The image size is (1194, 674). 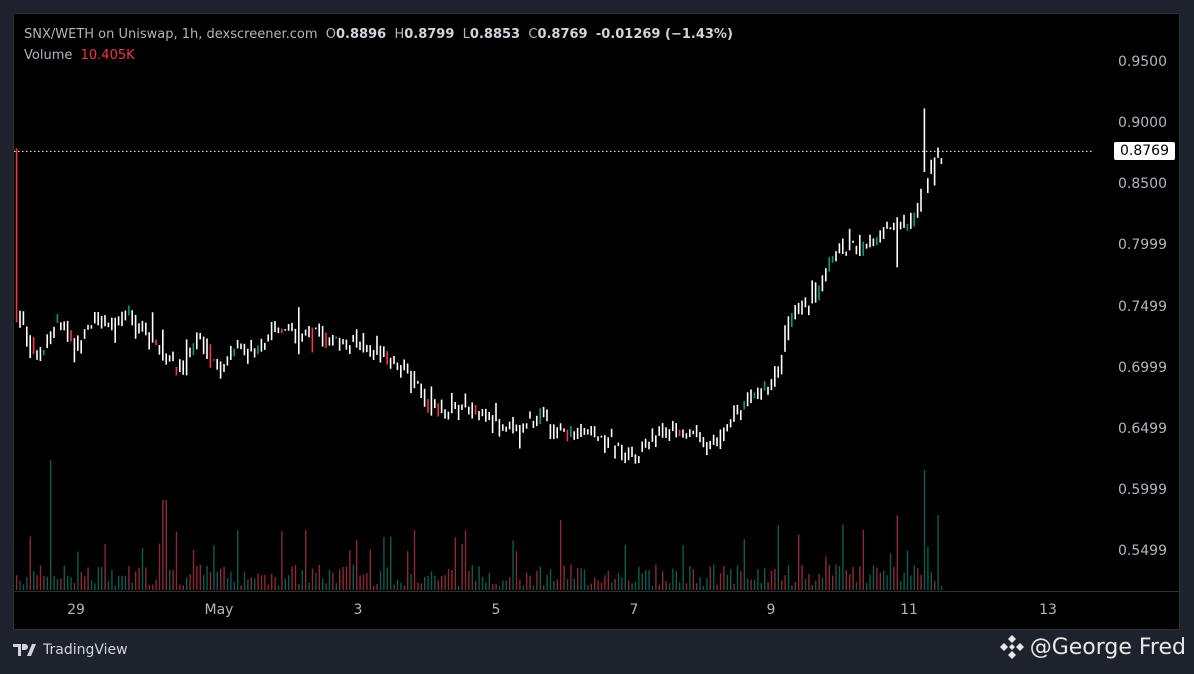 I want to click on time-tick: 5, so click(x=496, y=610).